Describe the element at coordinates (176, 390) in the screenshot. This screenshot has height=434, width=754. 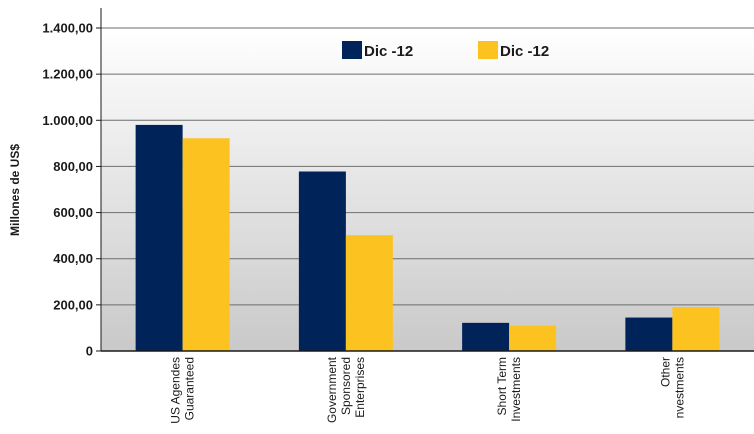
I see `category-label: US Agendes` at that location.